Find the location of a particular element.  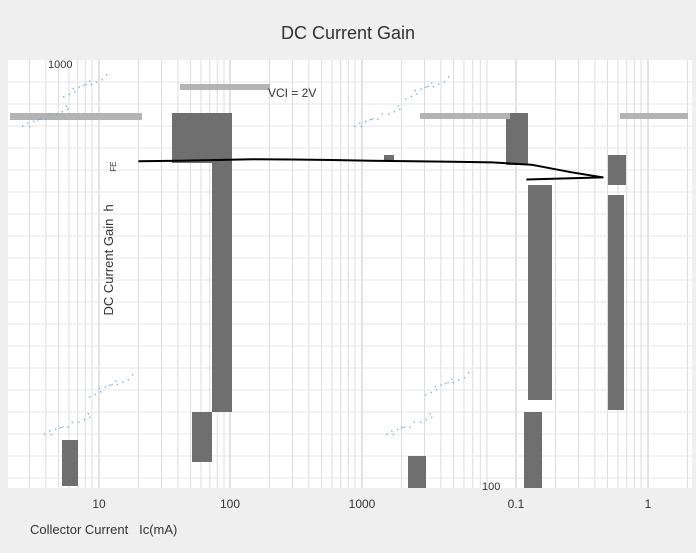

x-tick-label-0-1: 0.1 is located at coordinates (516, 504).